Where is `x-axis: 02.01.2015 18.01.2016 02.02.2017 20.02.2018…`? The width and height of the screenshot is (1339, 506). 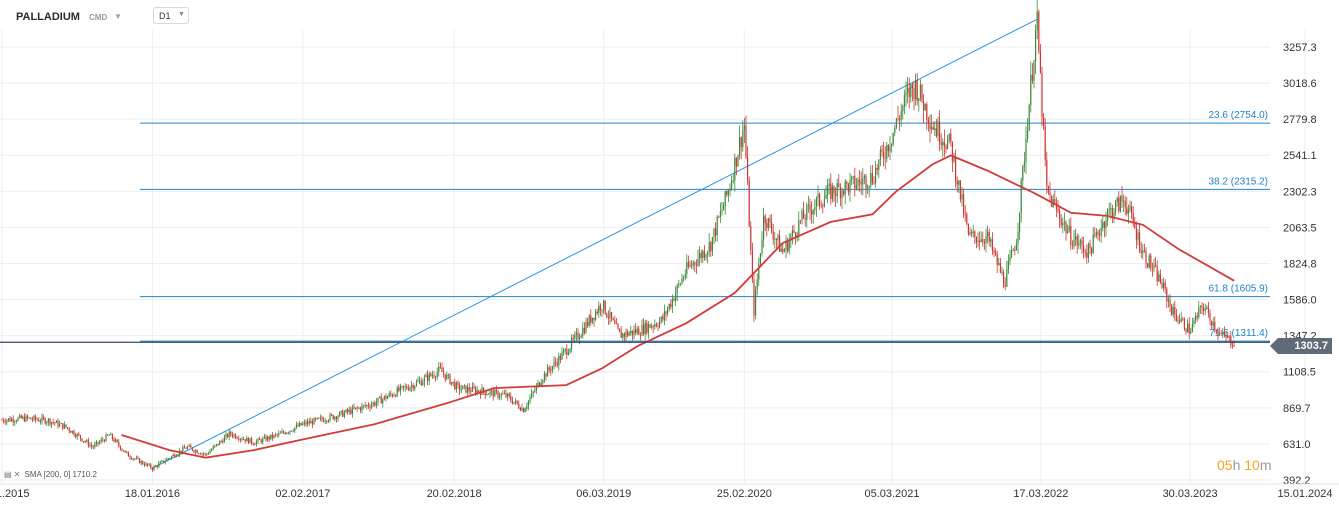
x-axis: 02.01.2015 18.01.2016 02.02.2017 20.02.2018… is located at coordinates (669, 491).